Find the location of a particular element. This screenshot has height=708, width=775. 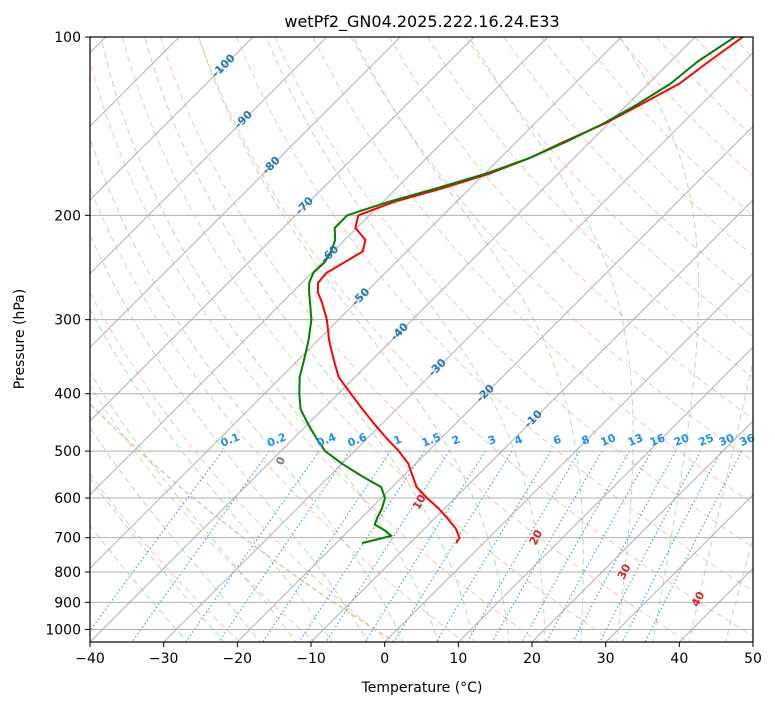

mixing-ratio-label: 25 is located at coordinates (706, 440).